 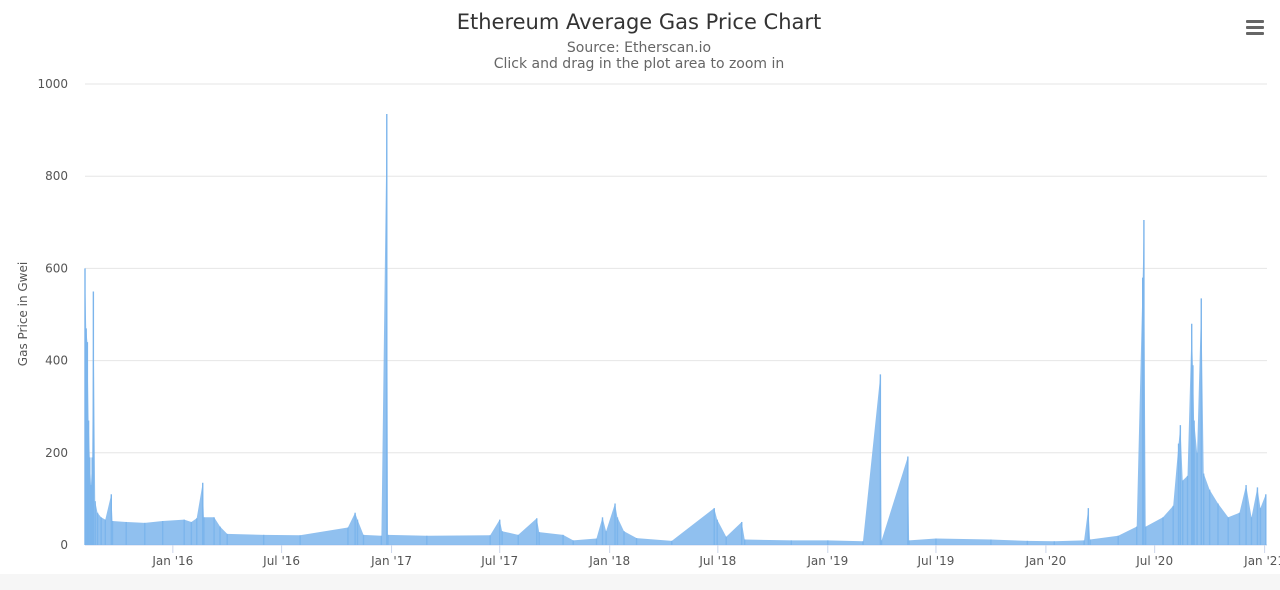 I want to click on y-tick-label: 600, so click(x=56, y=268).